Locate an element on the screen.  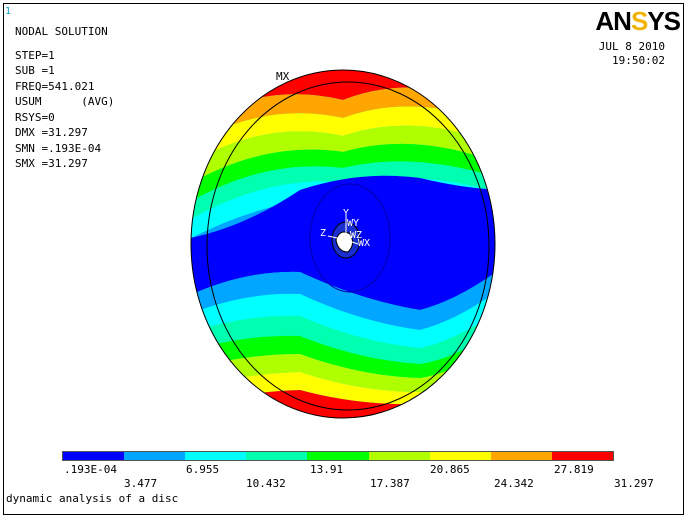
axis-wy-label: WY is located at coordinates (353, 223).